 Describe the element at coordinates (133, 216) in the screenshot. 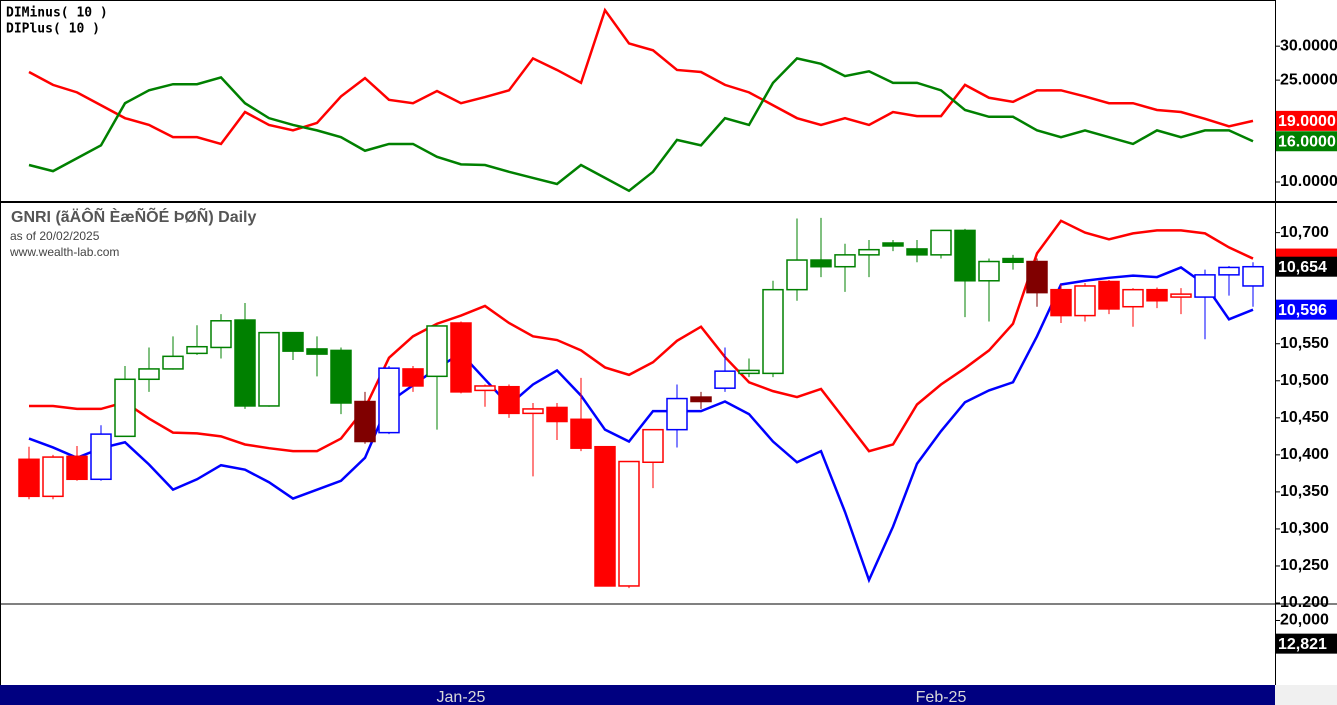

I see `chart-title: GNRI (ãÄÔÑ ÈæÑÕÉ ÞØÑ) Daily` at that location.